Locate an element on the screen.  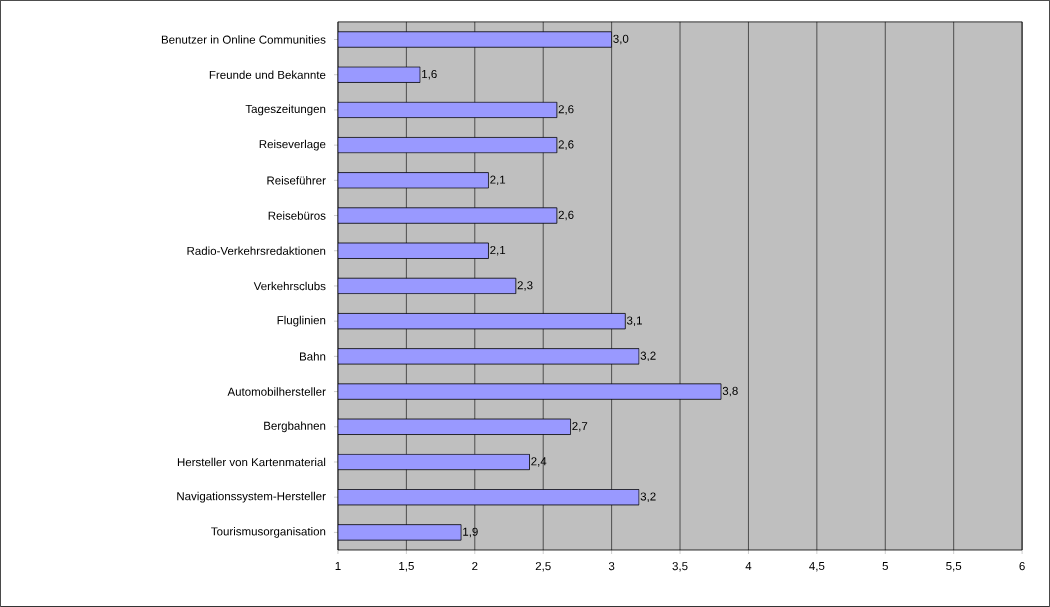
y-tick-label: Reiseverlage is located at coordinates (292, 145).